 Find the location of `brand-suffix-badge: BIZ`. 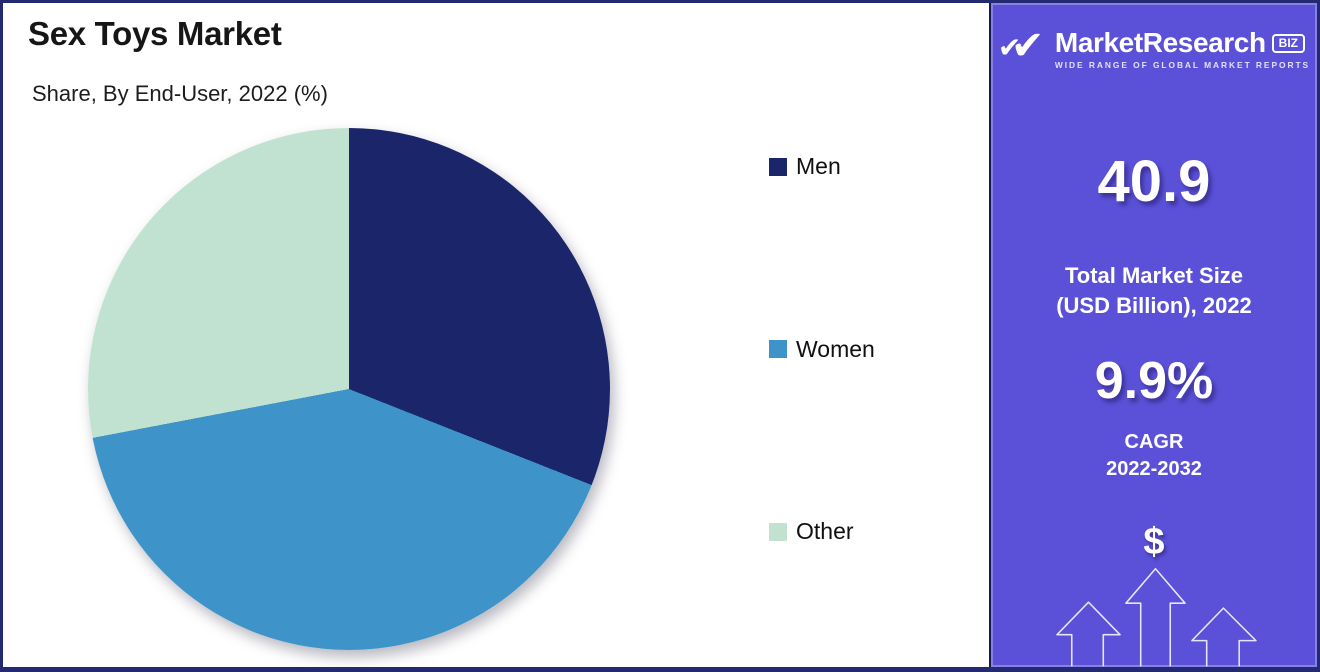

brand-suffix-badge: BIZ is located at coordinates (1288, 43).